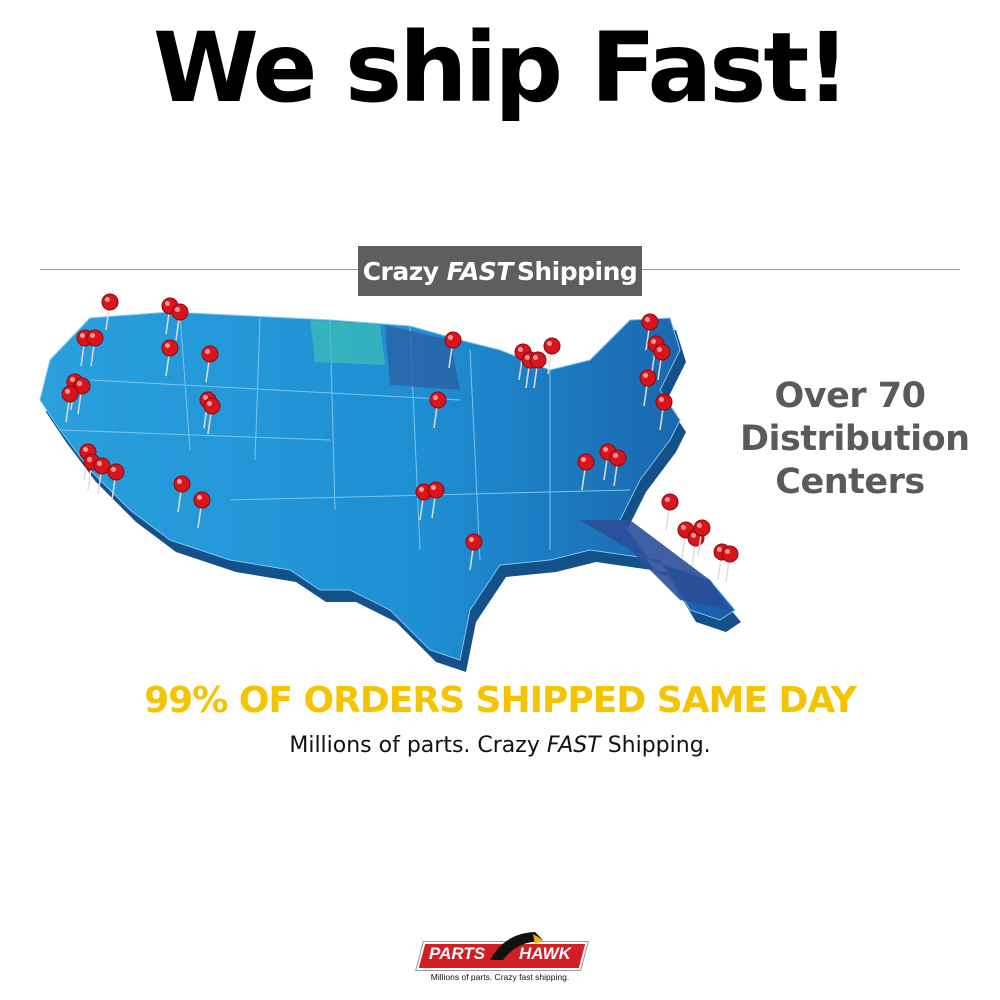  Describe the element at coordinates (480, 271) in the screenshot. I see `banner-text-2: FAST` at that location.